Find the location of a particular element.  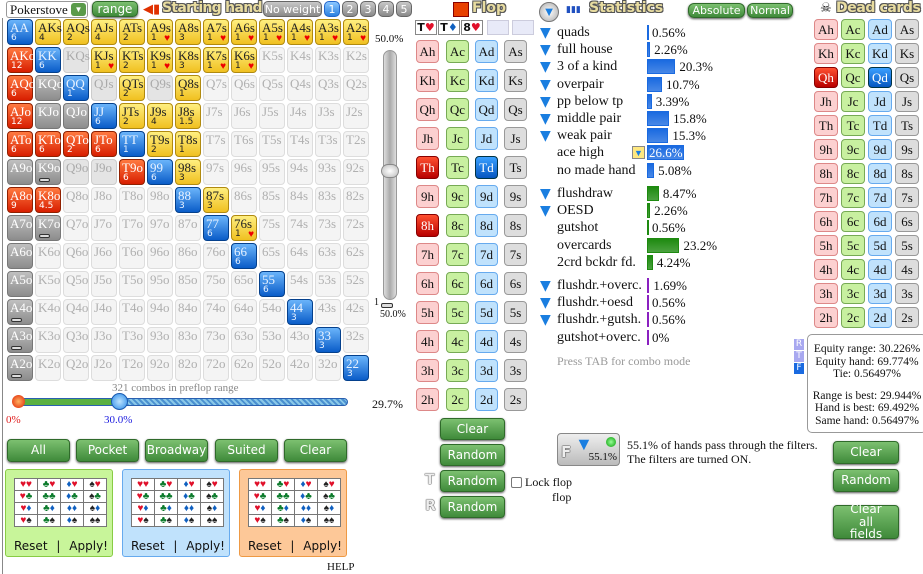

hand-cell-T4s: T4s is located at coordinates (300, 144).